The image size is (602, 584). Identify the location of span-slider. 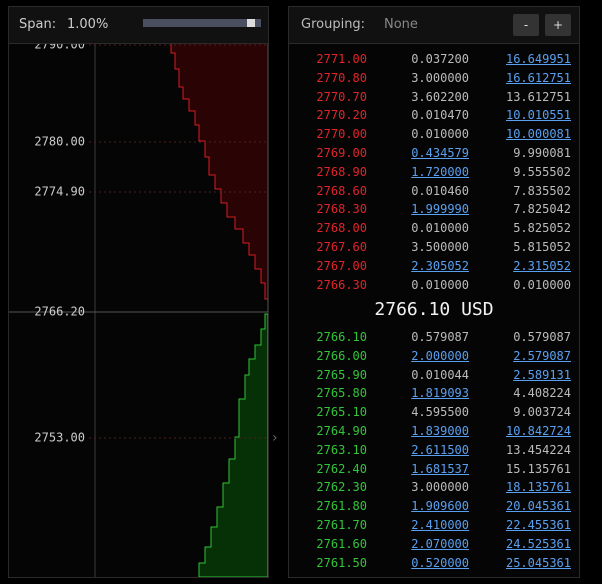
(202, 23).